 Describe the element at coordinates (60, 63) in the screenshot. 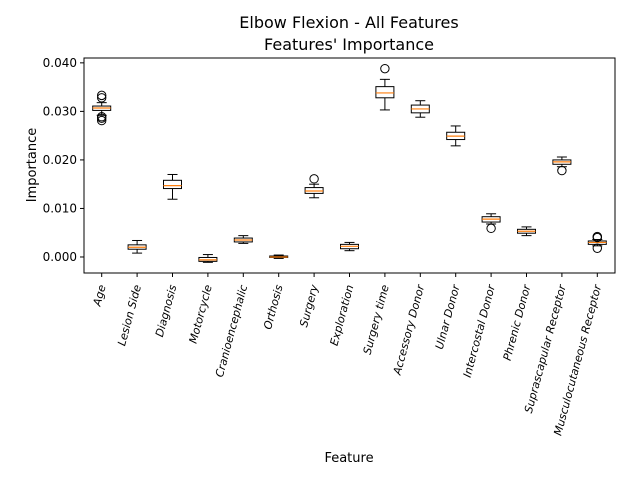

I see `y-tick-label: 0.040` at that location.